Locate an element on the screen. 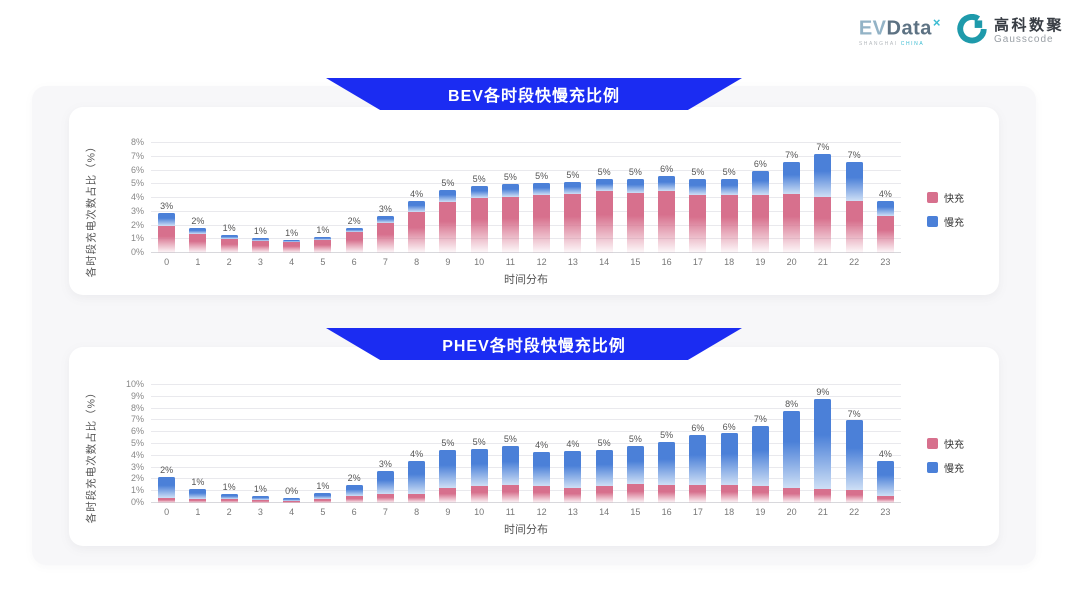  x-tick-label: 8 is located at coordinates (417, 512).